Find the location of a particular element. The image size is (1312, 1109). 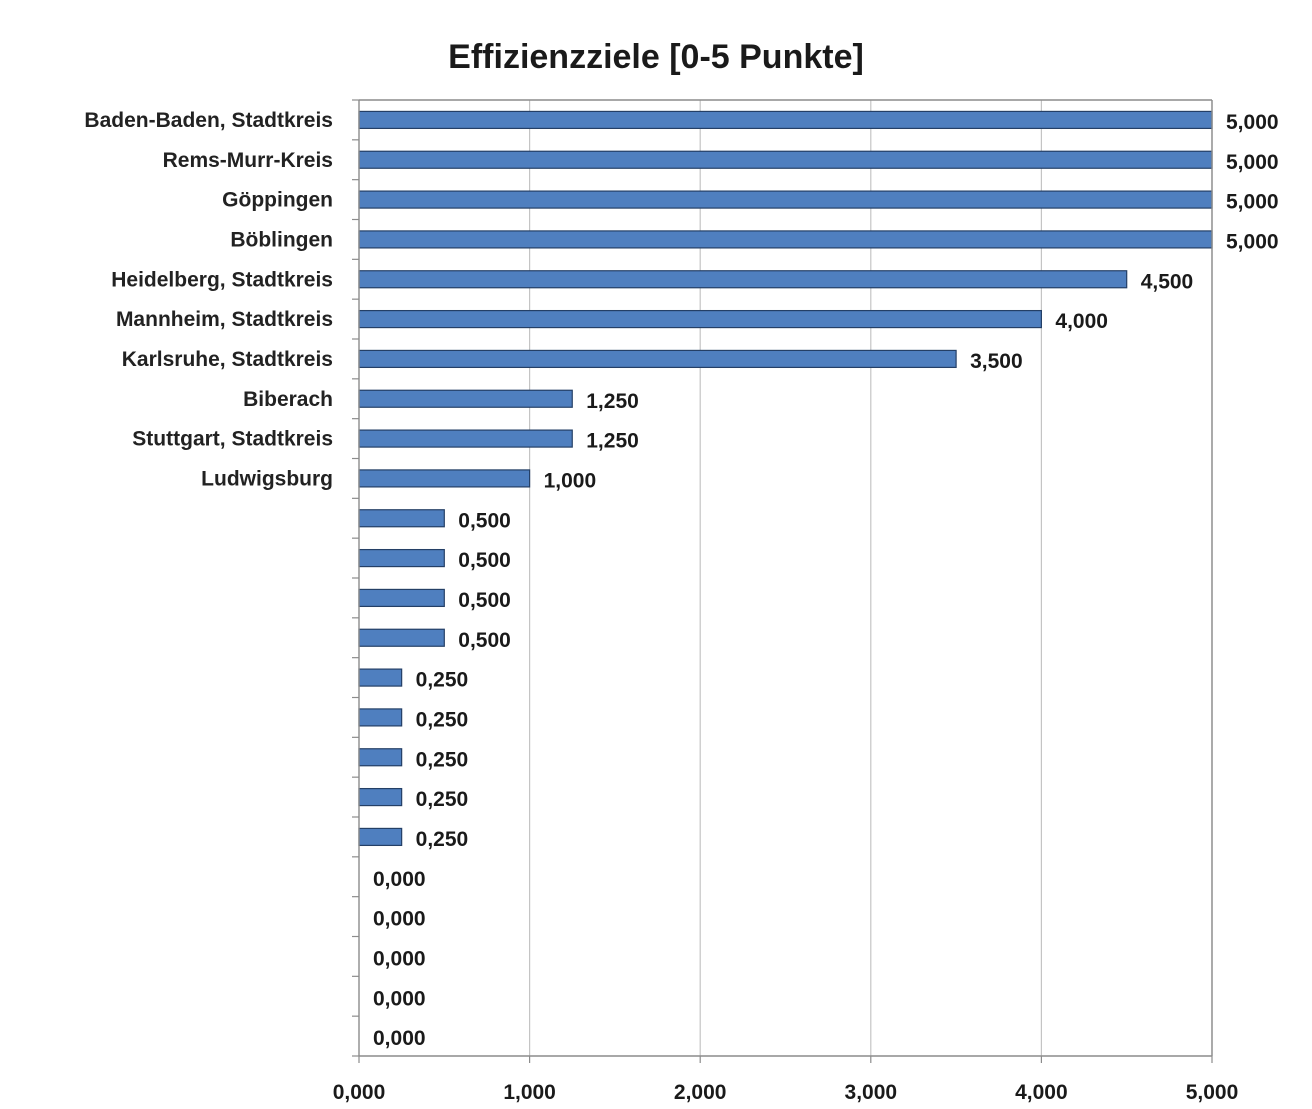

data-label: 1,000 is located at coordinates (570, 480).